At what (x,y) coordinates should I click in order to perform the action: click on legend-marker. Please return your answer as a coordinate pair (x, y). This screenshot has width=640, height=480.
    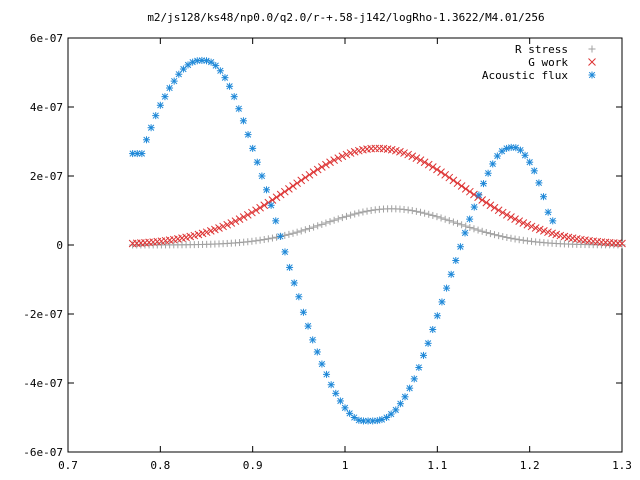
    Looking at the image, I should click on (592, 75).